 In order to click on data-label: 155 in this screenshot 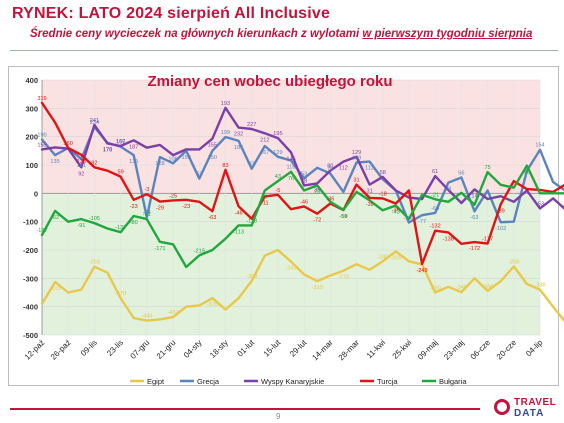, I will do `click(41, 145)`.